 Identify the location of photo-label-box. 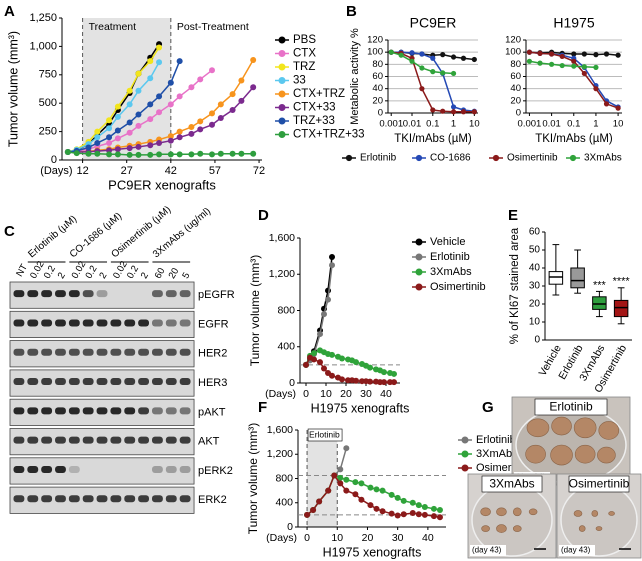
(599, 484).